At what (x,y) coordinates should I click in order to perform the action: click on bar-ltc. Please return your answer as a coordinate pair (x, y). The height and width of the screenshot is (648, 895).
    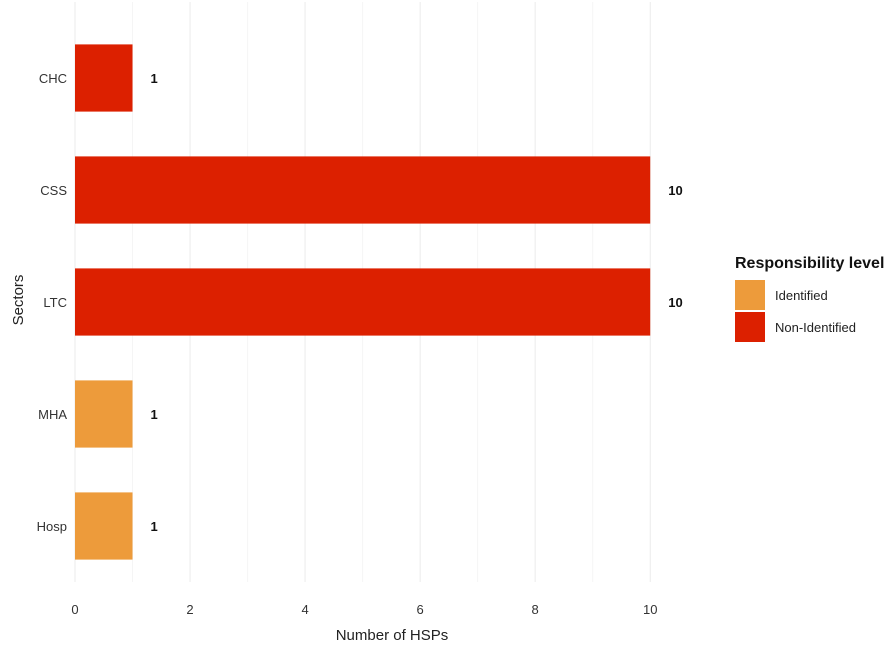
    Looking at the image, I should click on (363, 302).